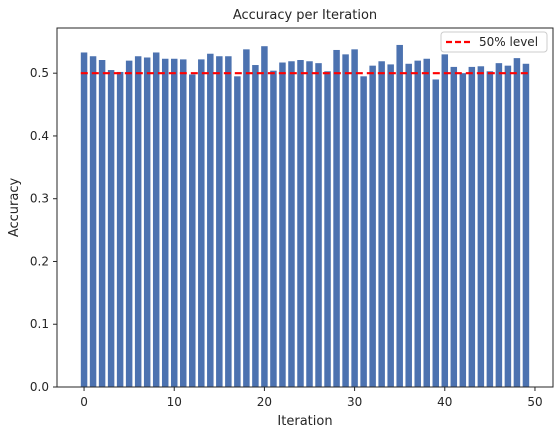 The width and height of the screenshot is (559, 436). What do you see at coordinates (508, 42) in the screenshot?
I see `legend-label: 50% level` at bounding box center [508, 42].